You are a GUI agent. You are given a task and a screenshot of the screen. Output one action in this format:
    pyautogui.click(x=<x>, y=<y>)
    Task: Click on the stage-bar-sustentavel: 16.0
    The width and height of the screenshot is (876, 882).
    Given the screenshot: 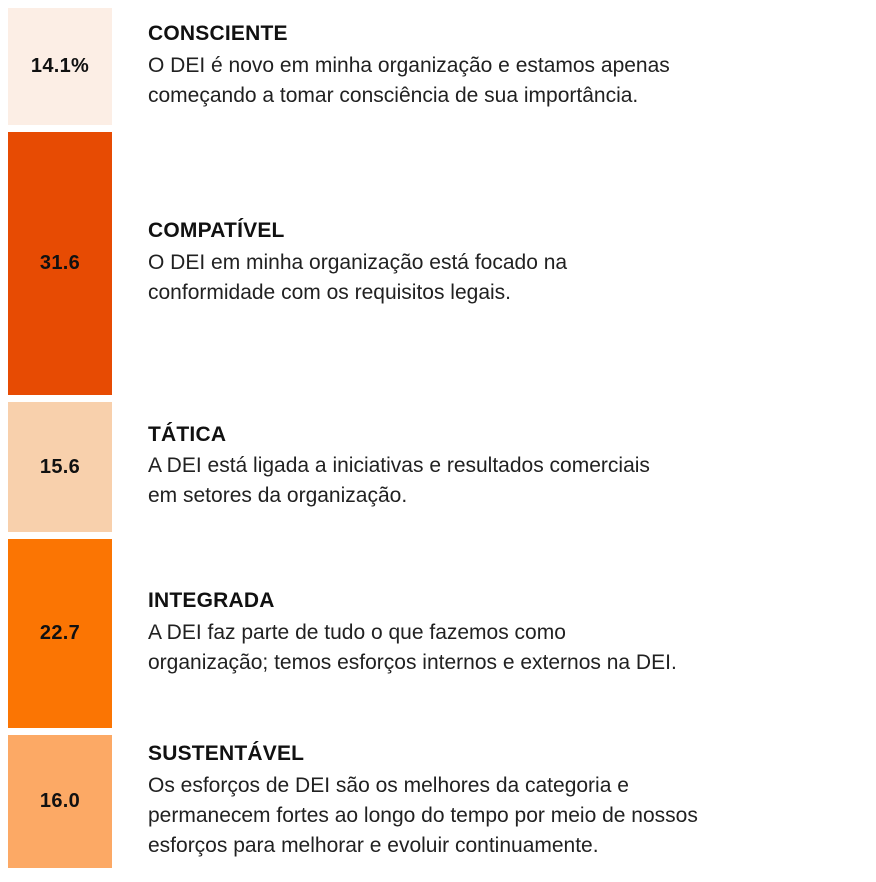 What is the action you would take?
    pyautogui.click(x=60, y=801)
    